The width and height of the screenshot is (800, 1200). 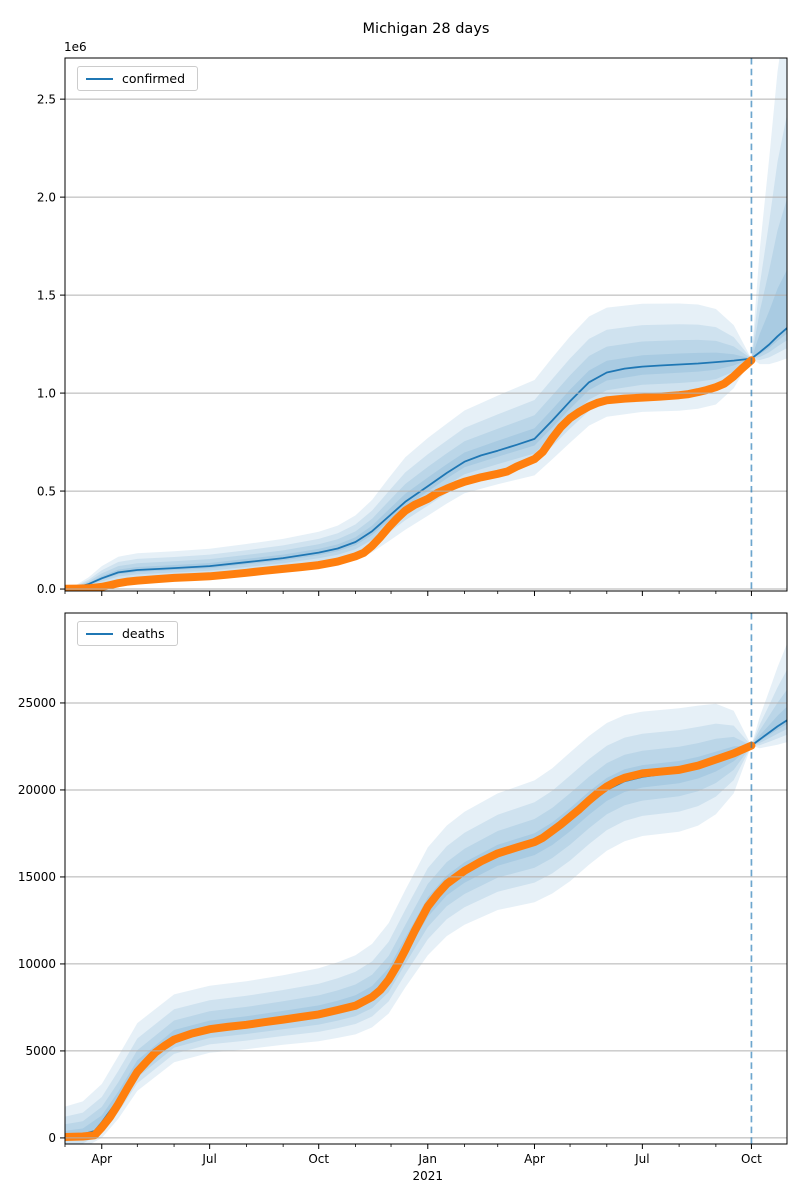 I want to click on y-tick-label: 15000, so click(x=37, y=877).